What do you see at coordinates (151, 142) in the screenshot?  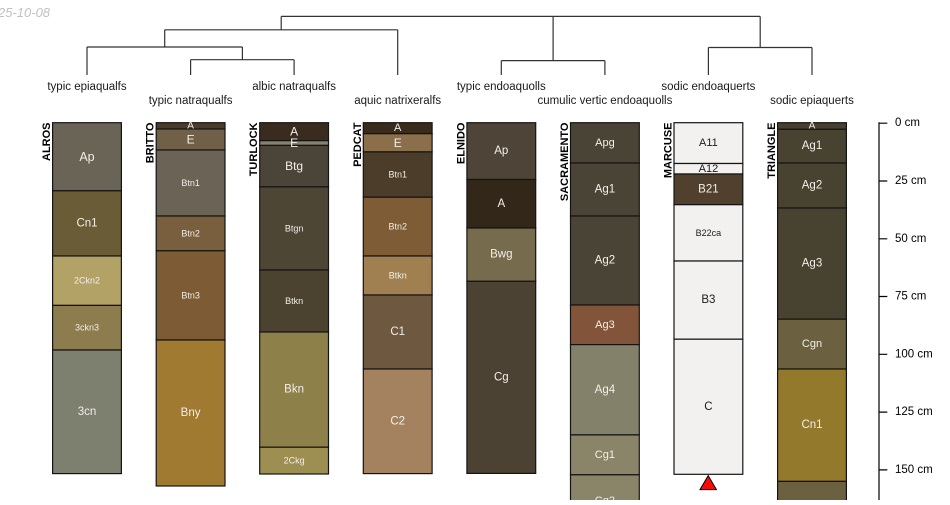 I see `svg-text: BRITTO` at bounding box center [151, 142].